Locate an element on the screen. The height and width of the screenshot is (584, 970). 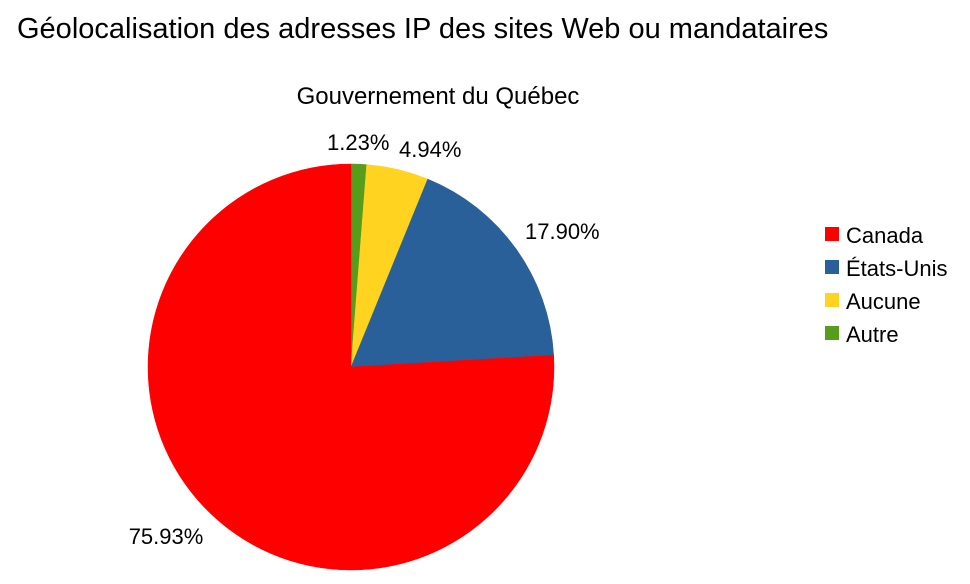
data-label--tats-unis: 17.90% is located at coordinates (562, 231).